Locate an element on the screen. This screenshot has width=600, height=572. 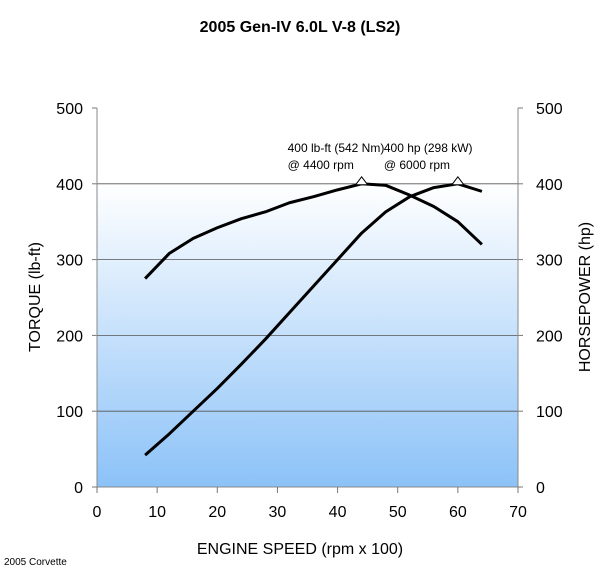
x-tick-label: 0 is located at coordinates (97, 512).